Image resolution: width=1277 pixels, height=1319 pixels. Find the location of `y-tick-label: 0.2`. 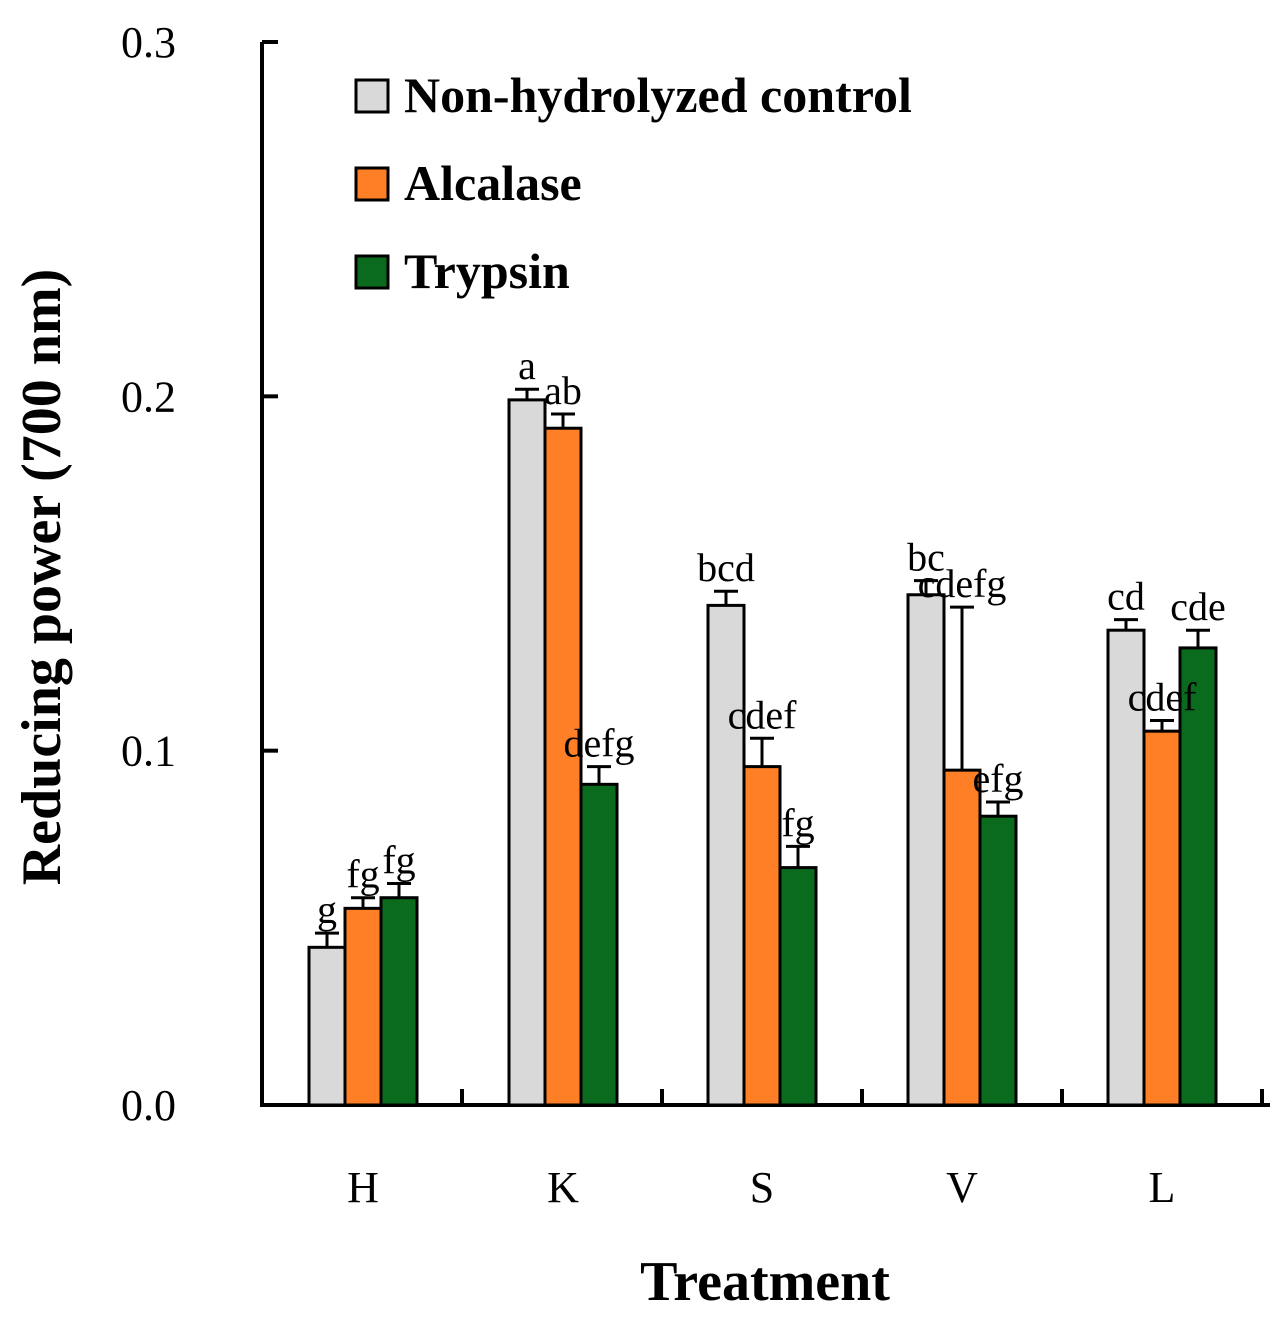

y-tick-label: 0.2 is located at coordinates (148, 396).